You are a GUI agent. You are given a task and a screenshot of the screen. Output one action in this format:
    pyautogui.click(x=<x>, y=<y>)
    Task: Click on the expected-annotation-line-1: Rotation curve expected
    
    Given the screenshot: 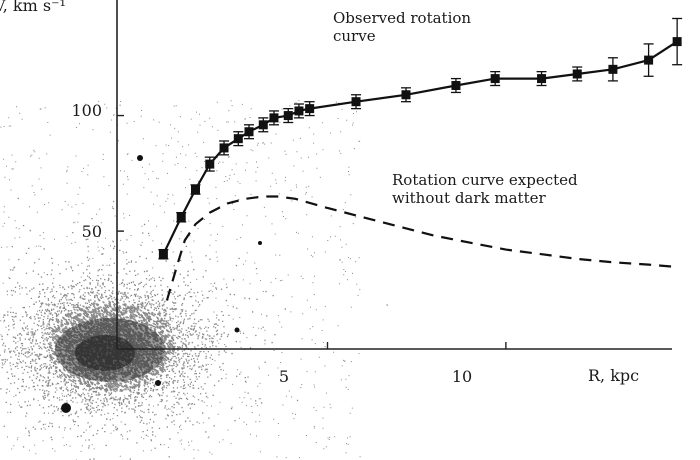 What is the action you would take?
    pyautogui.click(x=485, y=180)
    